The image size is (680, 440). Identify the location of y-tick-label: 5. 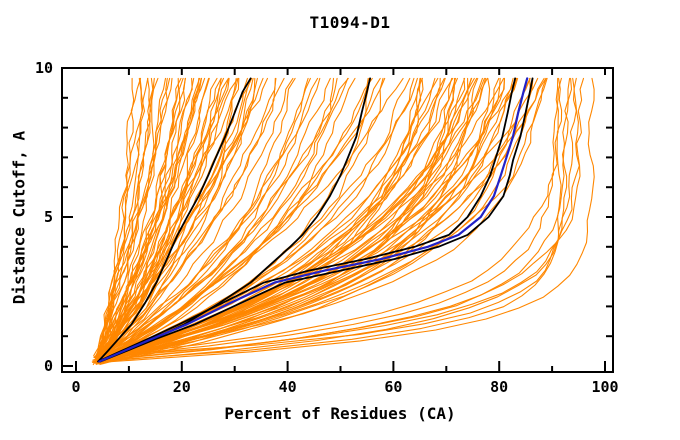
(48, 217).